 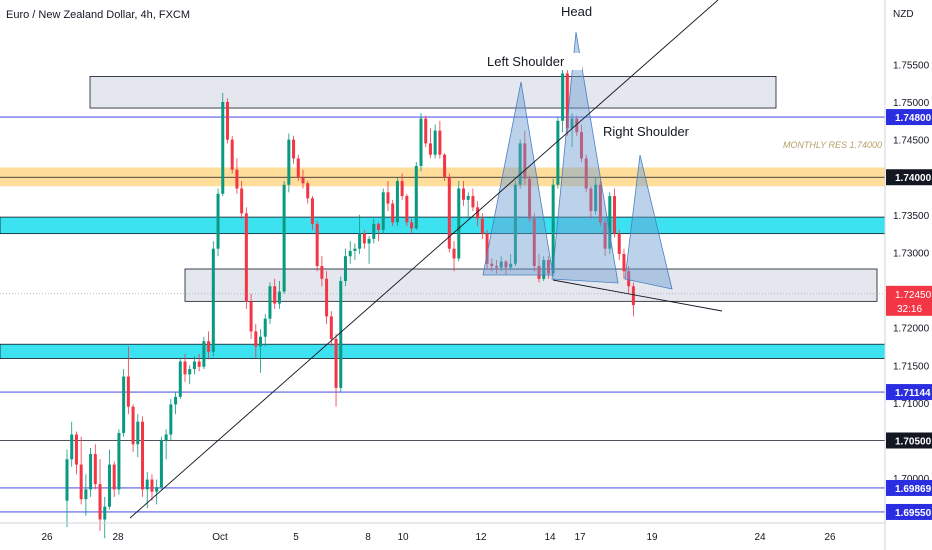 What do you see at coordinates (911, 65) in the screenshot?
I see `y-tick-label: 1.75500` at bounding box center [911, 65].